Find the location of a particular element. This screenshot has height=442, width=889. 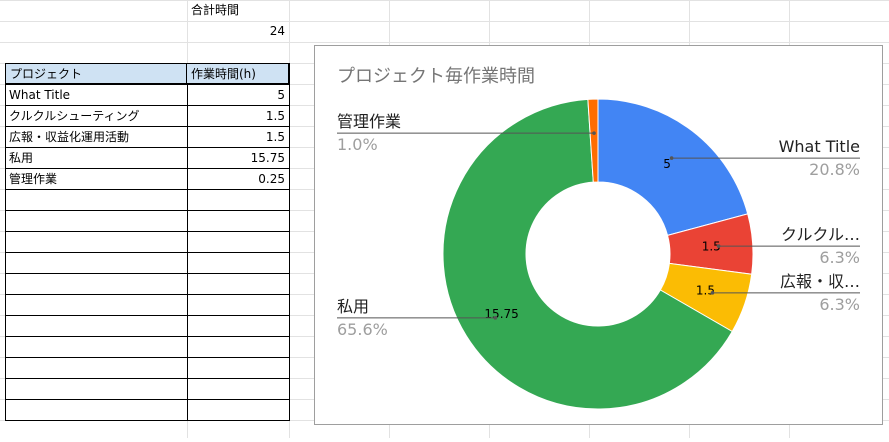

slice-percent-label: 20.8% is located at coordinates (834, 169).